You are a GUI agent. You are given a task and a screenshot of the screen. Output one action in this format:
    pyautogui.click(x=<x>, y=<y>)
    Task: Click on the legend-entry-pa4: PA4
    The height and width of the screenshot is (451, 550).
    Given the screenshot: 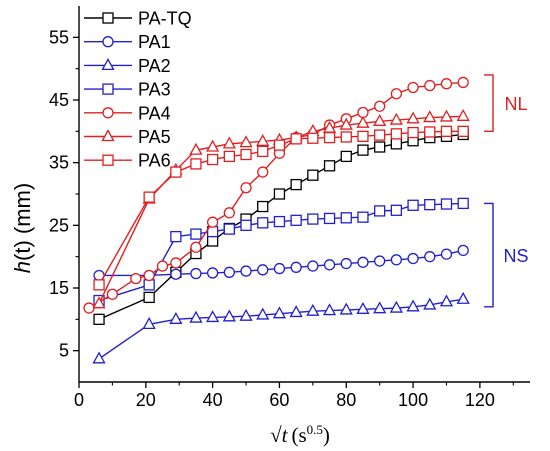 What is the action you would take?
    pyautogui.click(x=127, y=113)
    